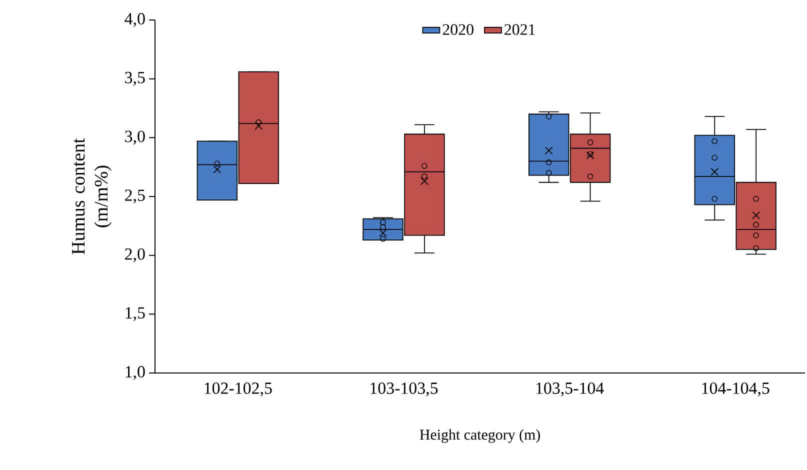 This screenshot has width=807, height=470. I want to click on x-tick-label: 104-104,5, so click(736, 389).